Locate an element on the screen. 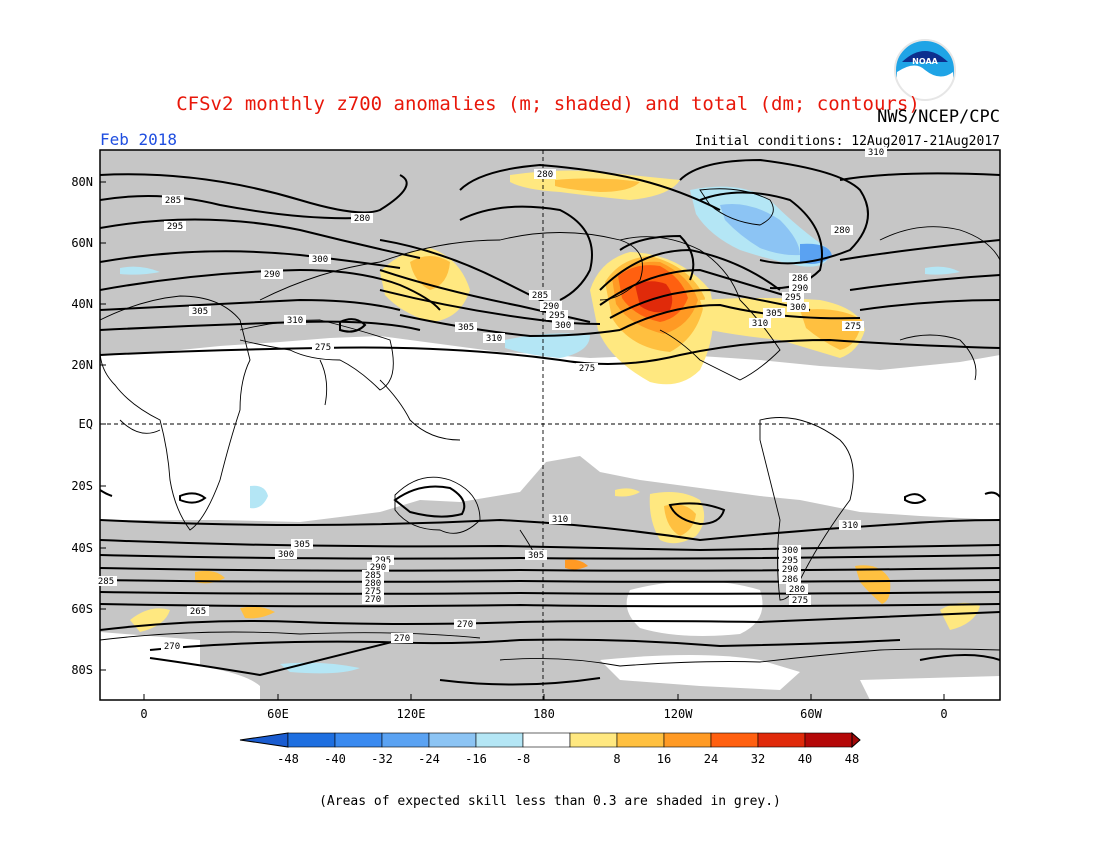 This screenshot has width=1100, height=854. colorbar-right-arrow is located at coordinates (856, 740).